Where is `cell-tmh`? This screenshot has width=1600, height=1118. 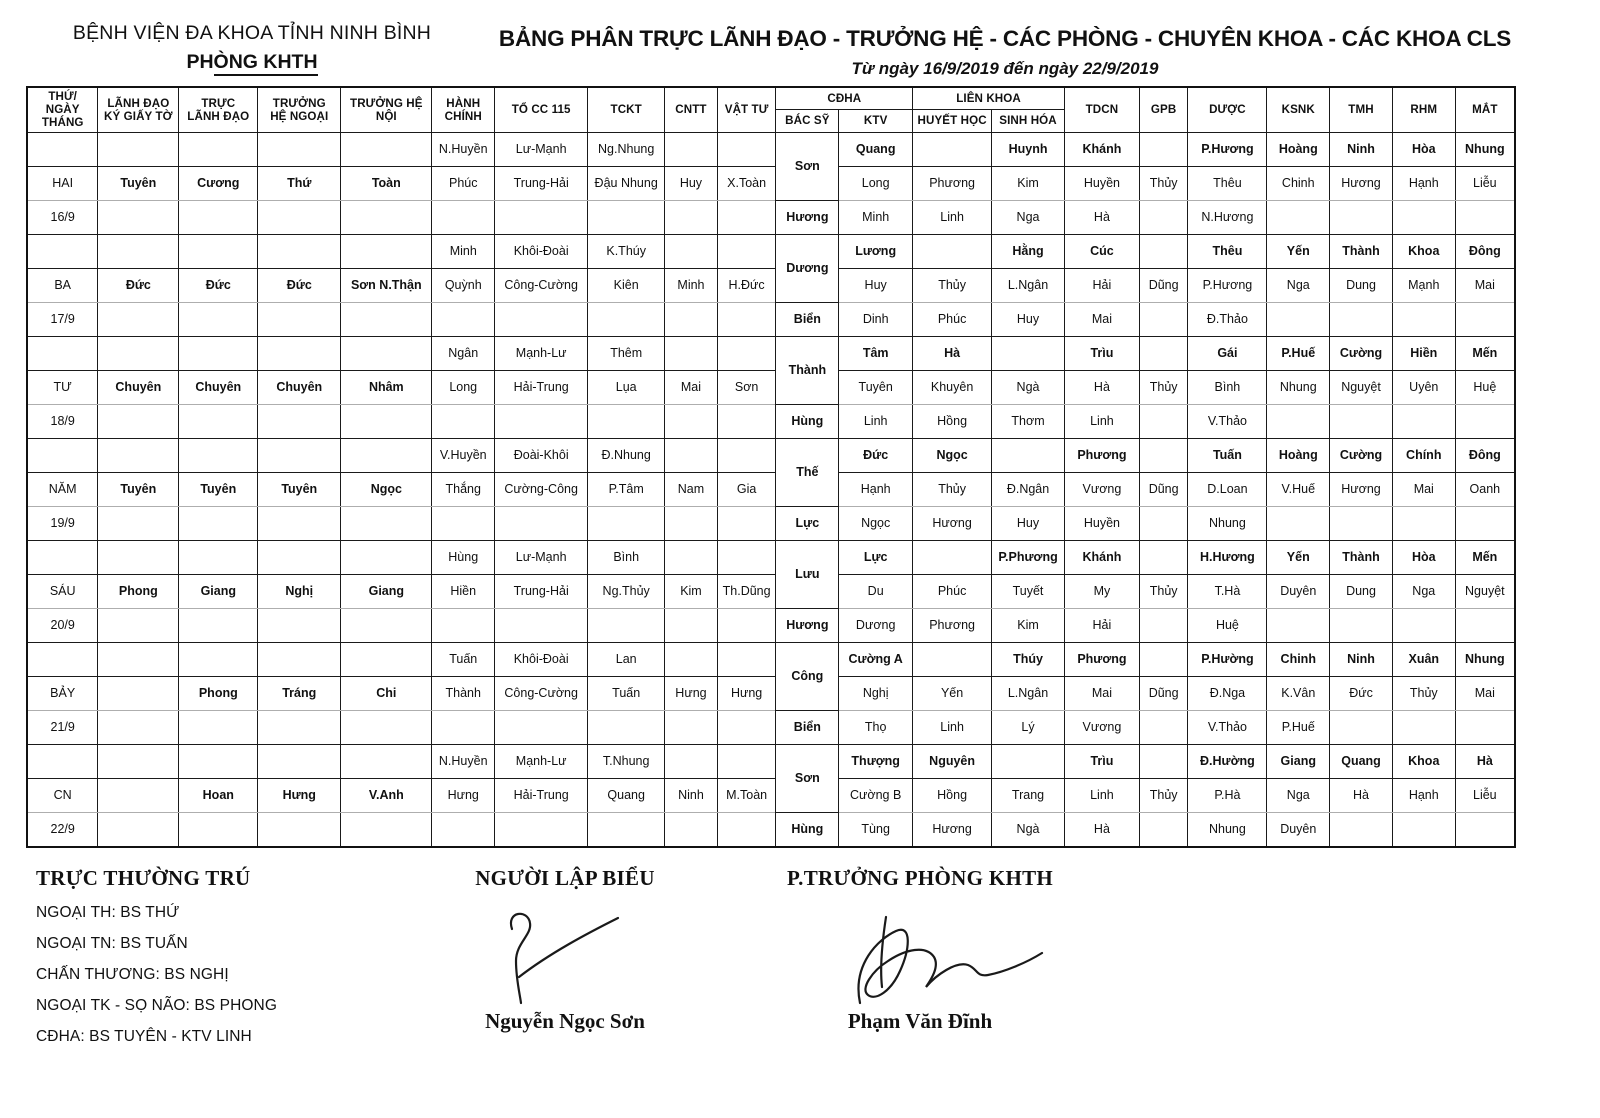 cell-tmh is located at coordinates (1361, 727).